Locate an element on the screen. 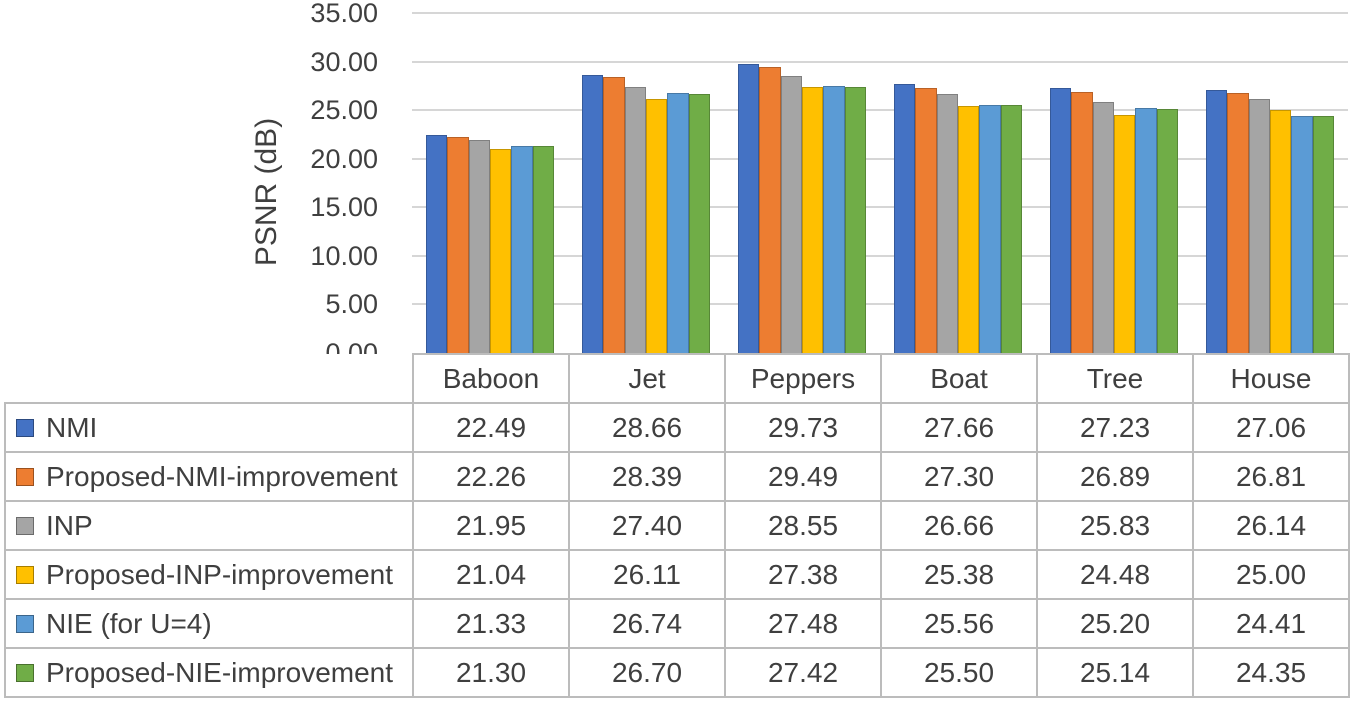 This screenshot has height=703, width=1355. value-cell: 27.42 is located at coordinates (803, 672).